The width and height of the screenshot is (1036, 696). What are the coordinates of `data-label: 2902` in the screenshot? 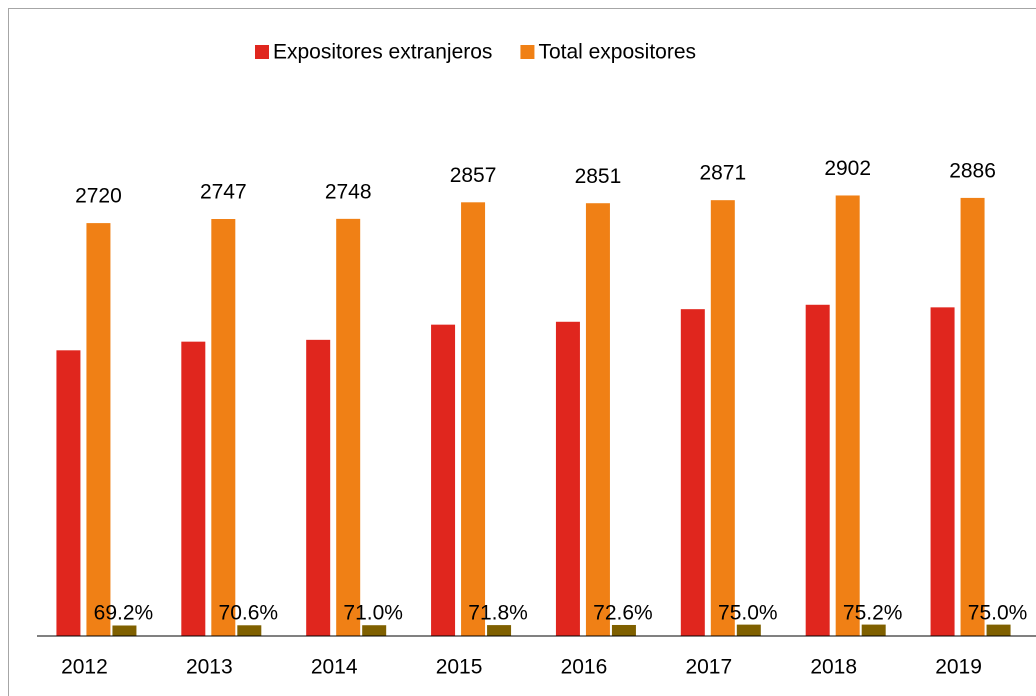 It's located at (847, 168).